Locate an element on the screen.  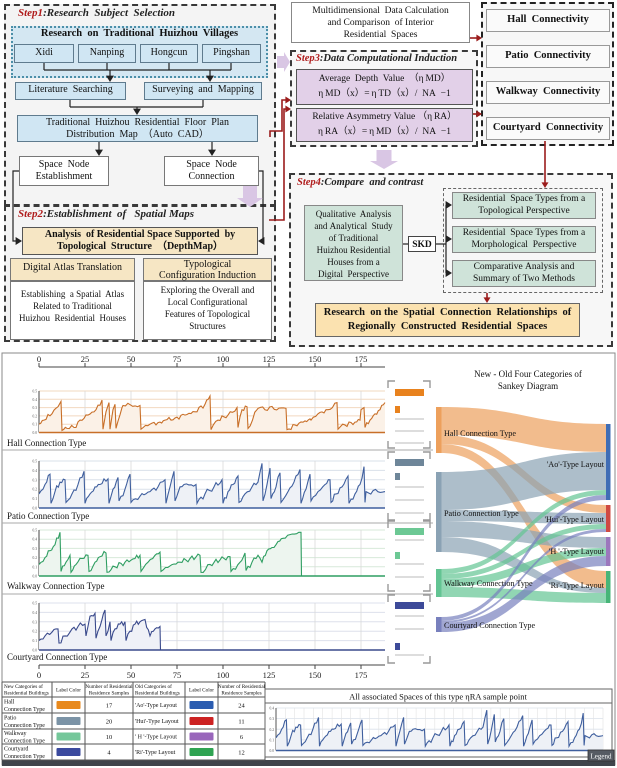
svg-text: New - Old Four Categories of is located at coordinates (528, 374).